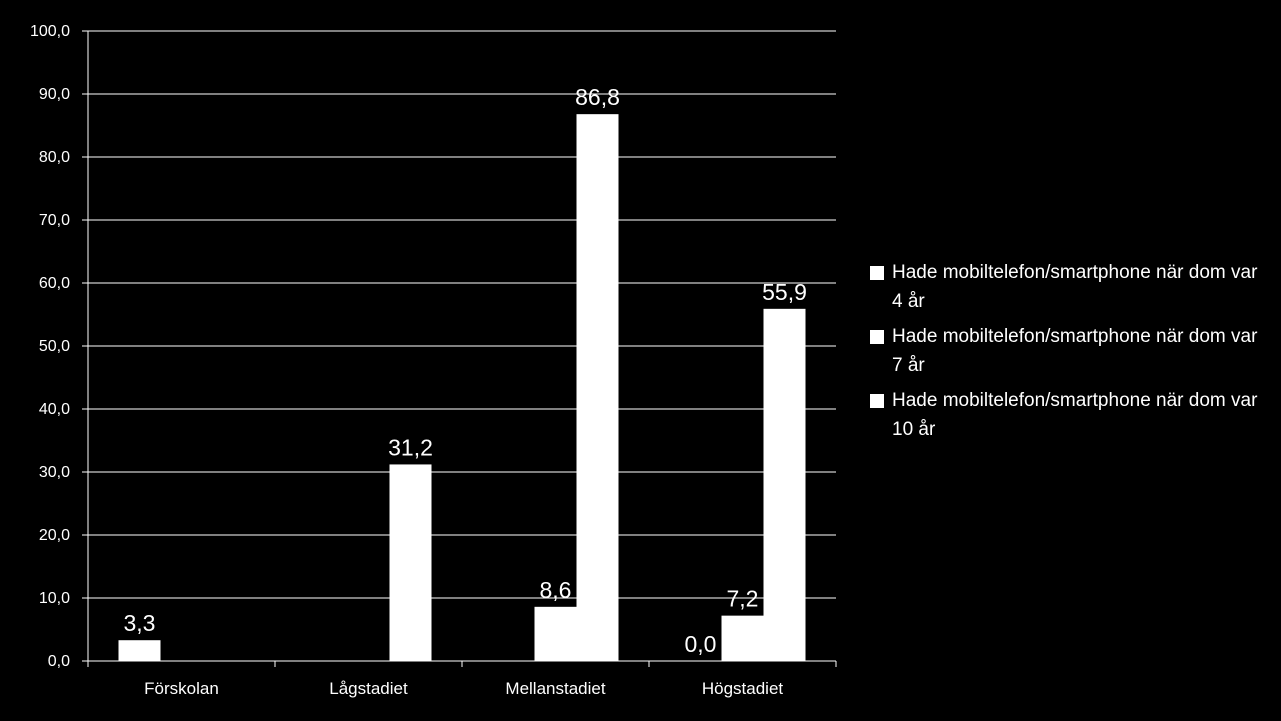 This screenshot has width=1281, height=721. What do you see at coordinates (743, 688) in the screenshot?
I see `x-tick-label: Högstadiet` at bounding box center [743, 688].